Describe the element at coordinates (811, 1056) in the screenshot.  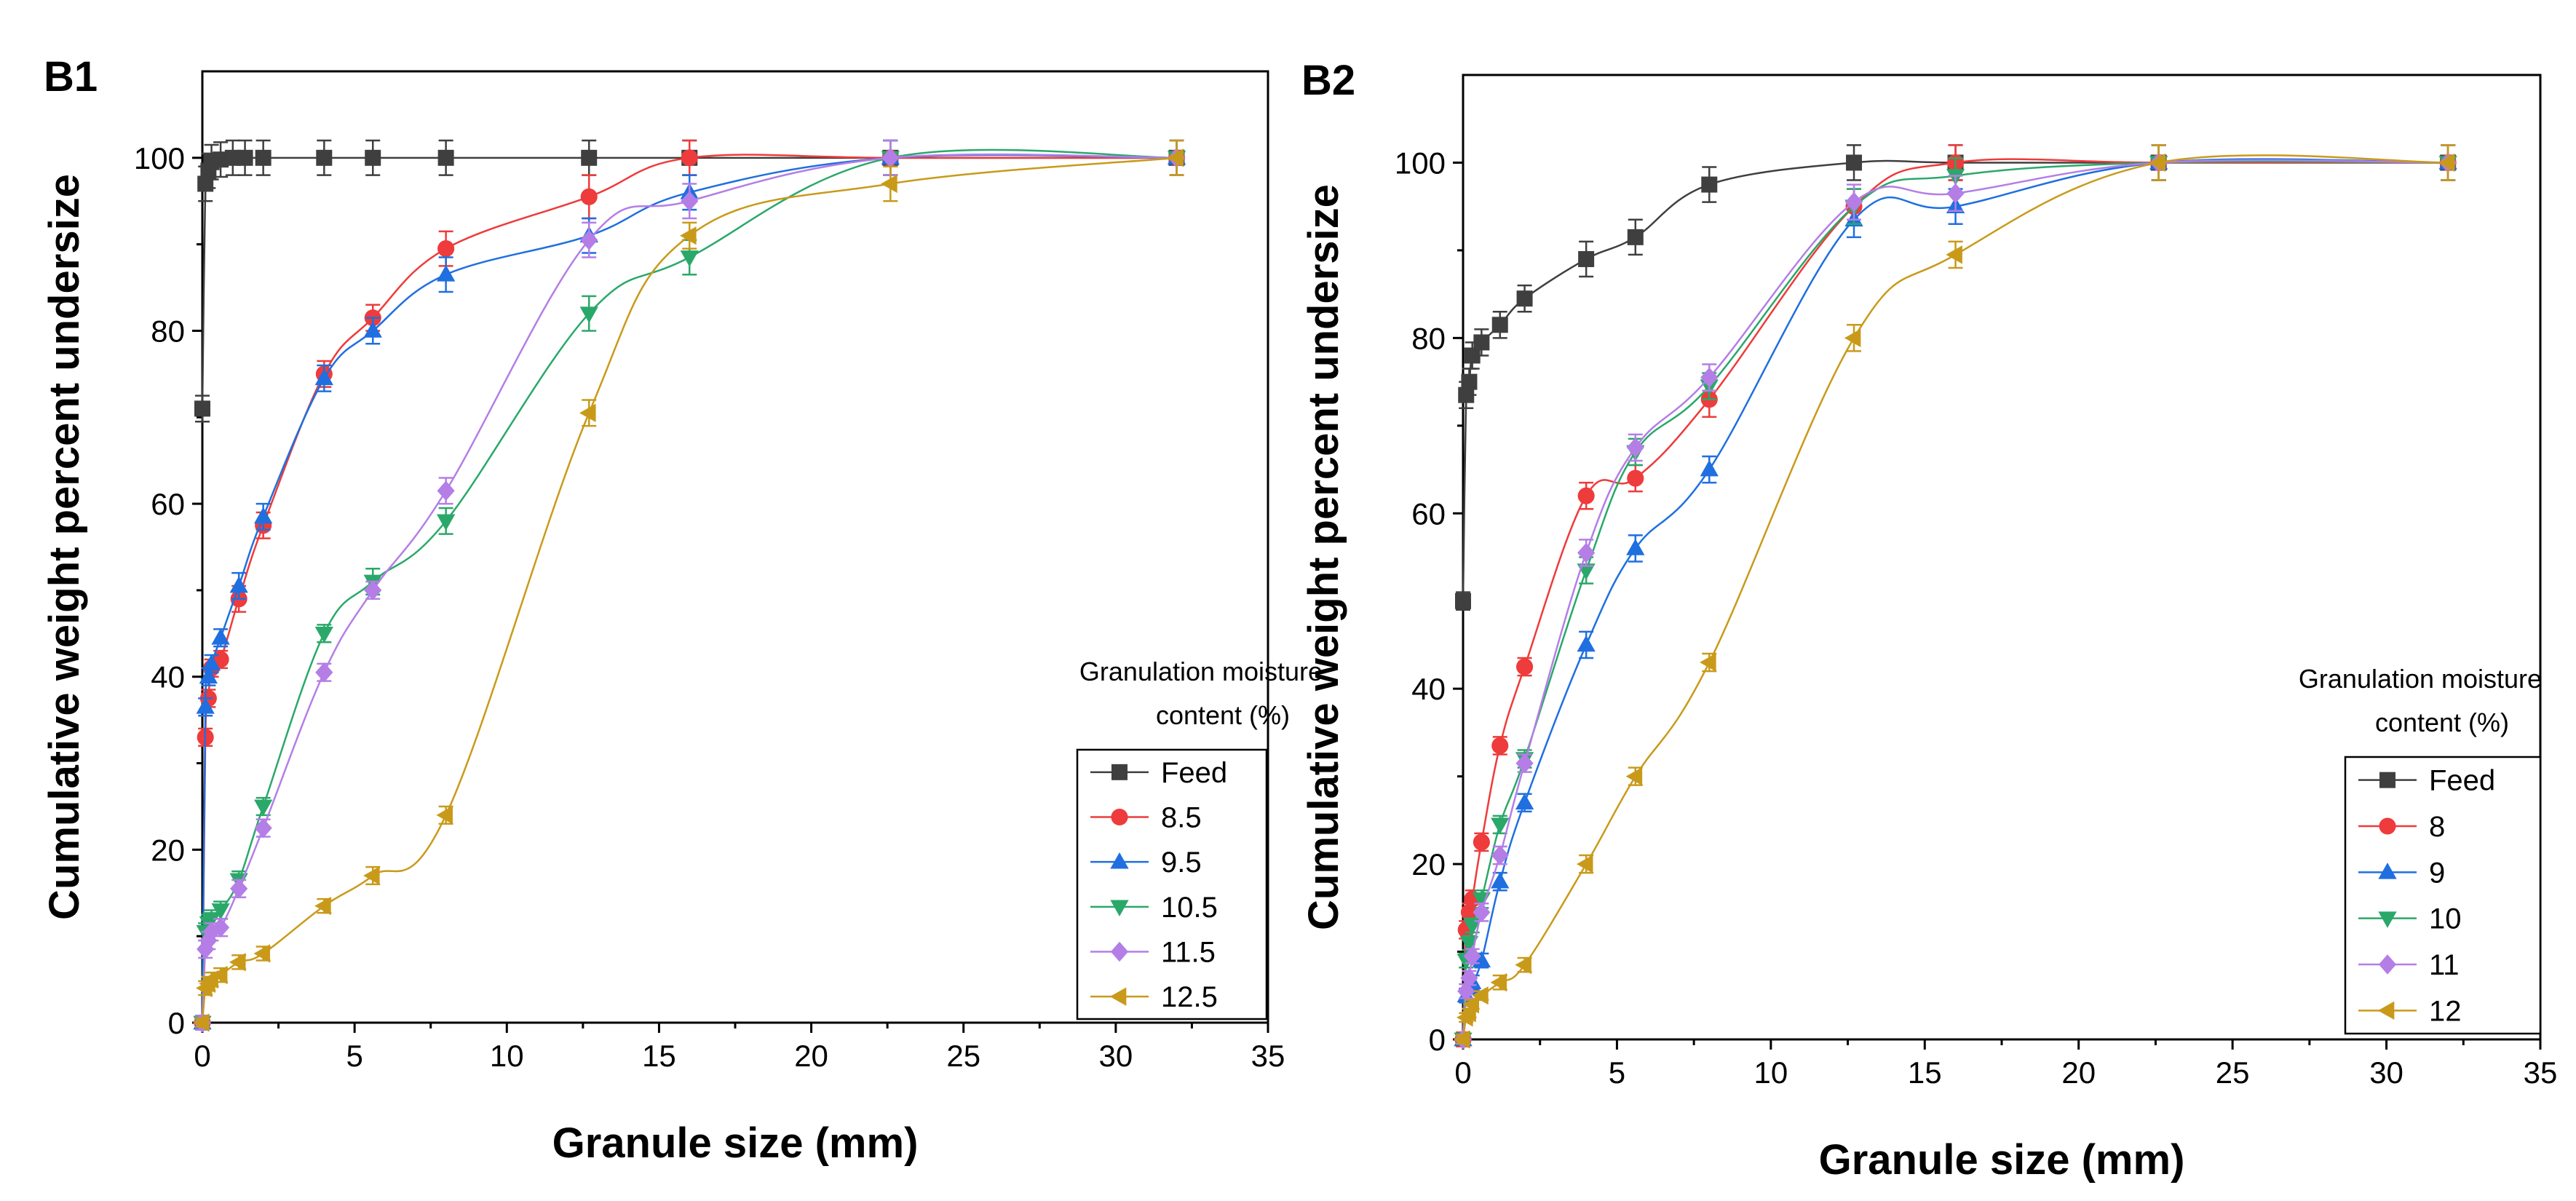
I see `x-tick-label: 20` at that location.